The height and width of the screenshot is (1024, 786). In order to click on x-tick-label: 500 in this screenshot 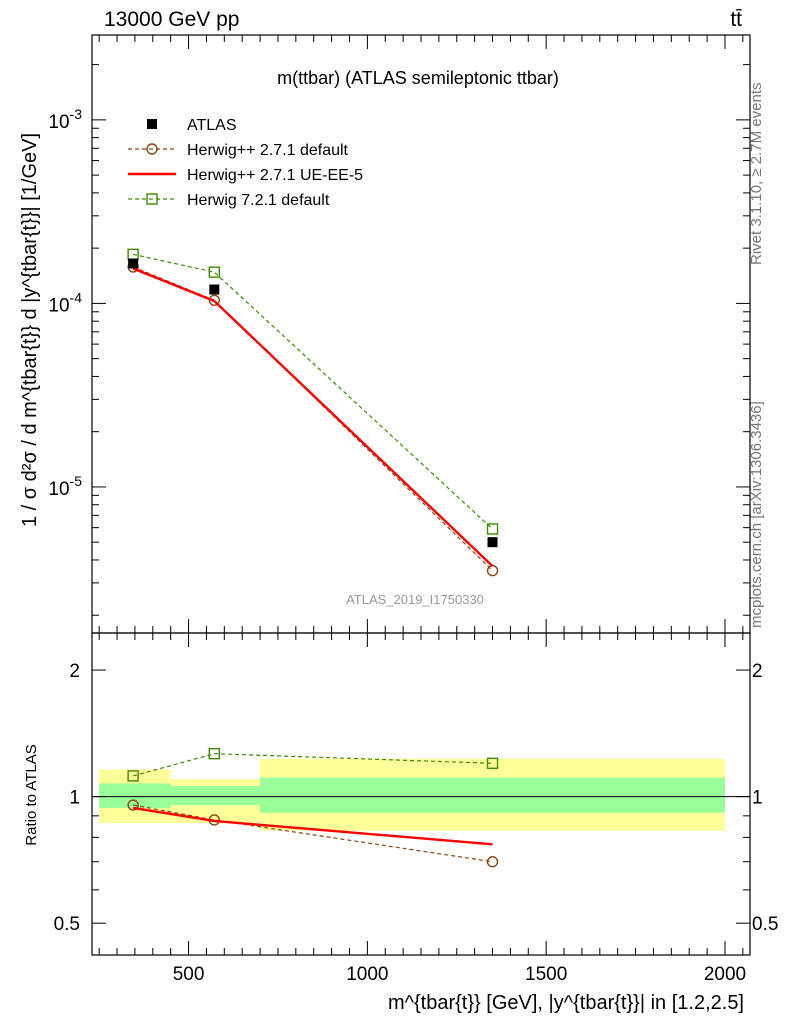, I will do `click(189, 974)`.